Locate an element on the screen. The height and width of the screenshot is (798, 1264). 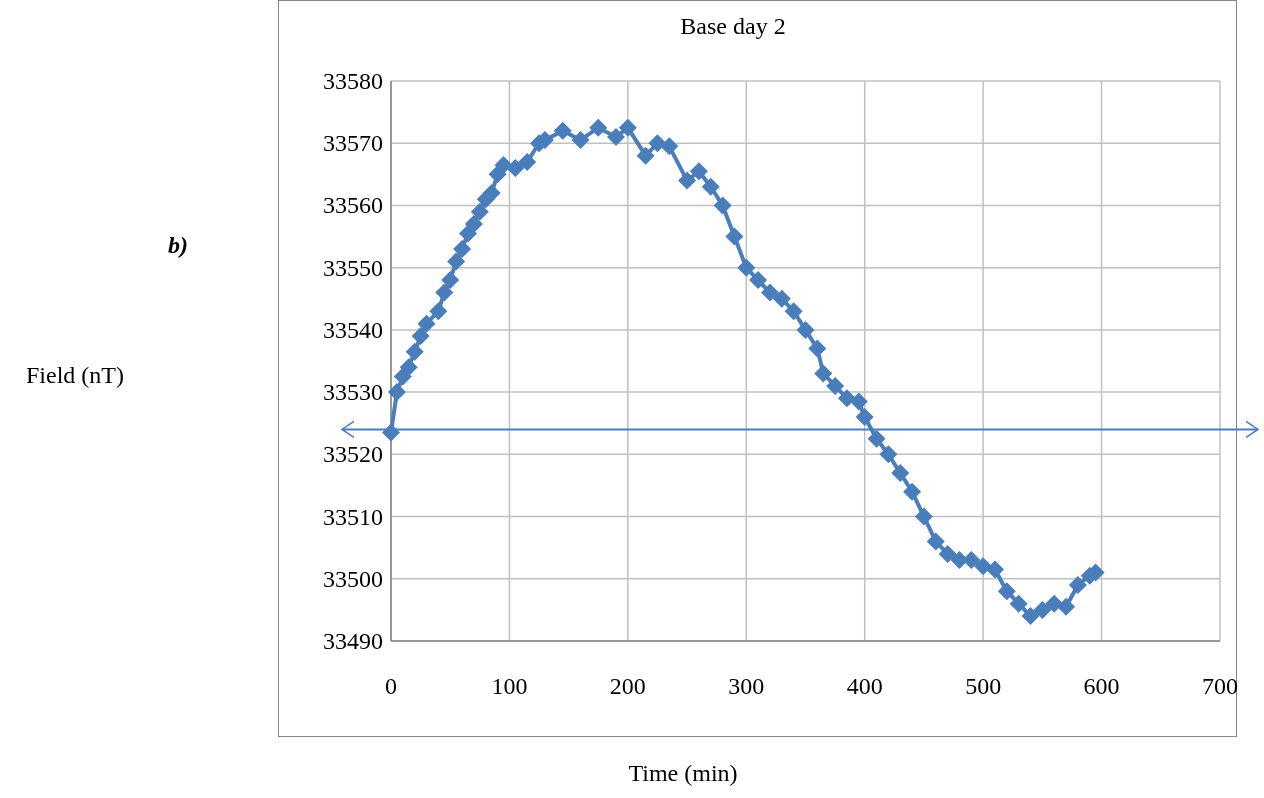
y-tick-label: 33570 is located at coordinates (353, 143).